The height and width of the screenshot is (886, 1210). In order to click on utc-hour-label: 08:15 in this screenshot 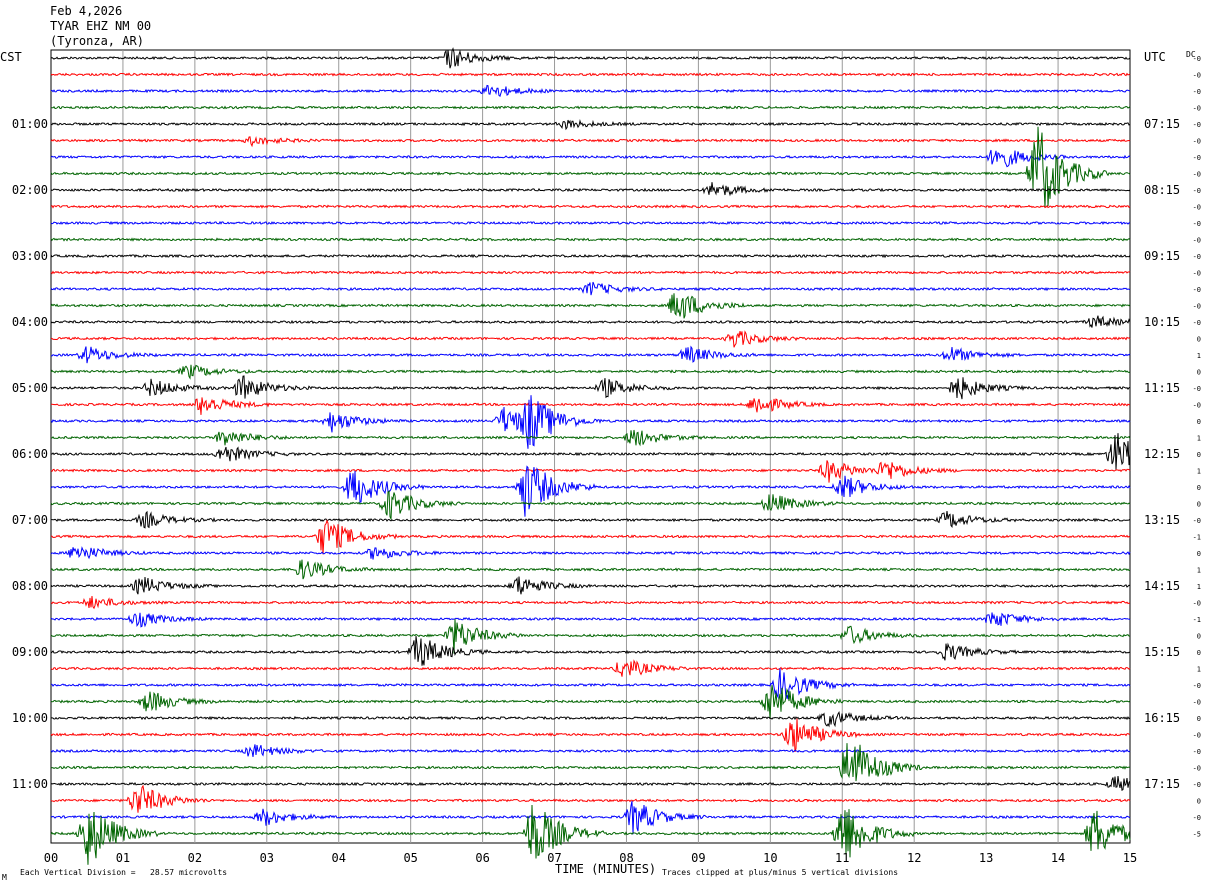, I will do `click(1162, 190)`.